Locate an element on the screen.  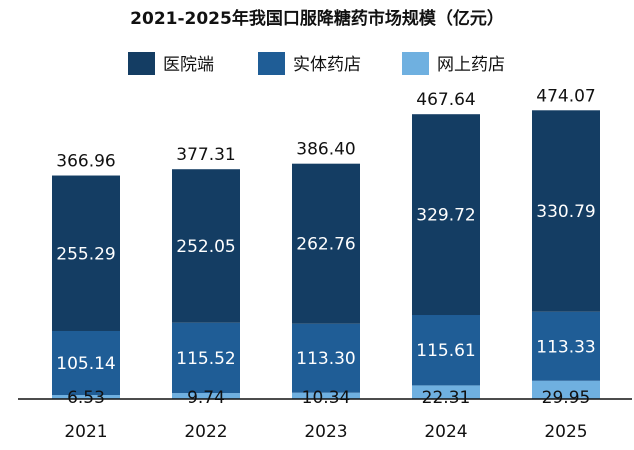
data-label-hospital-2025: 330.79 is located at coordinates (565, 212).